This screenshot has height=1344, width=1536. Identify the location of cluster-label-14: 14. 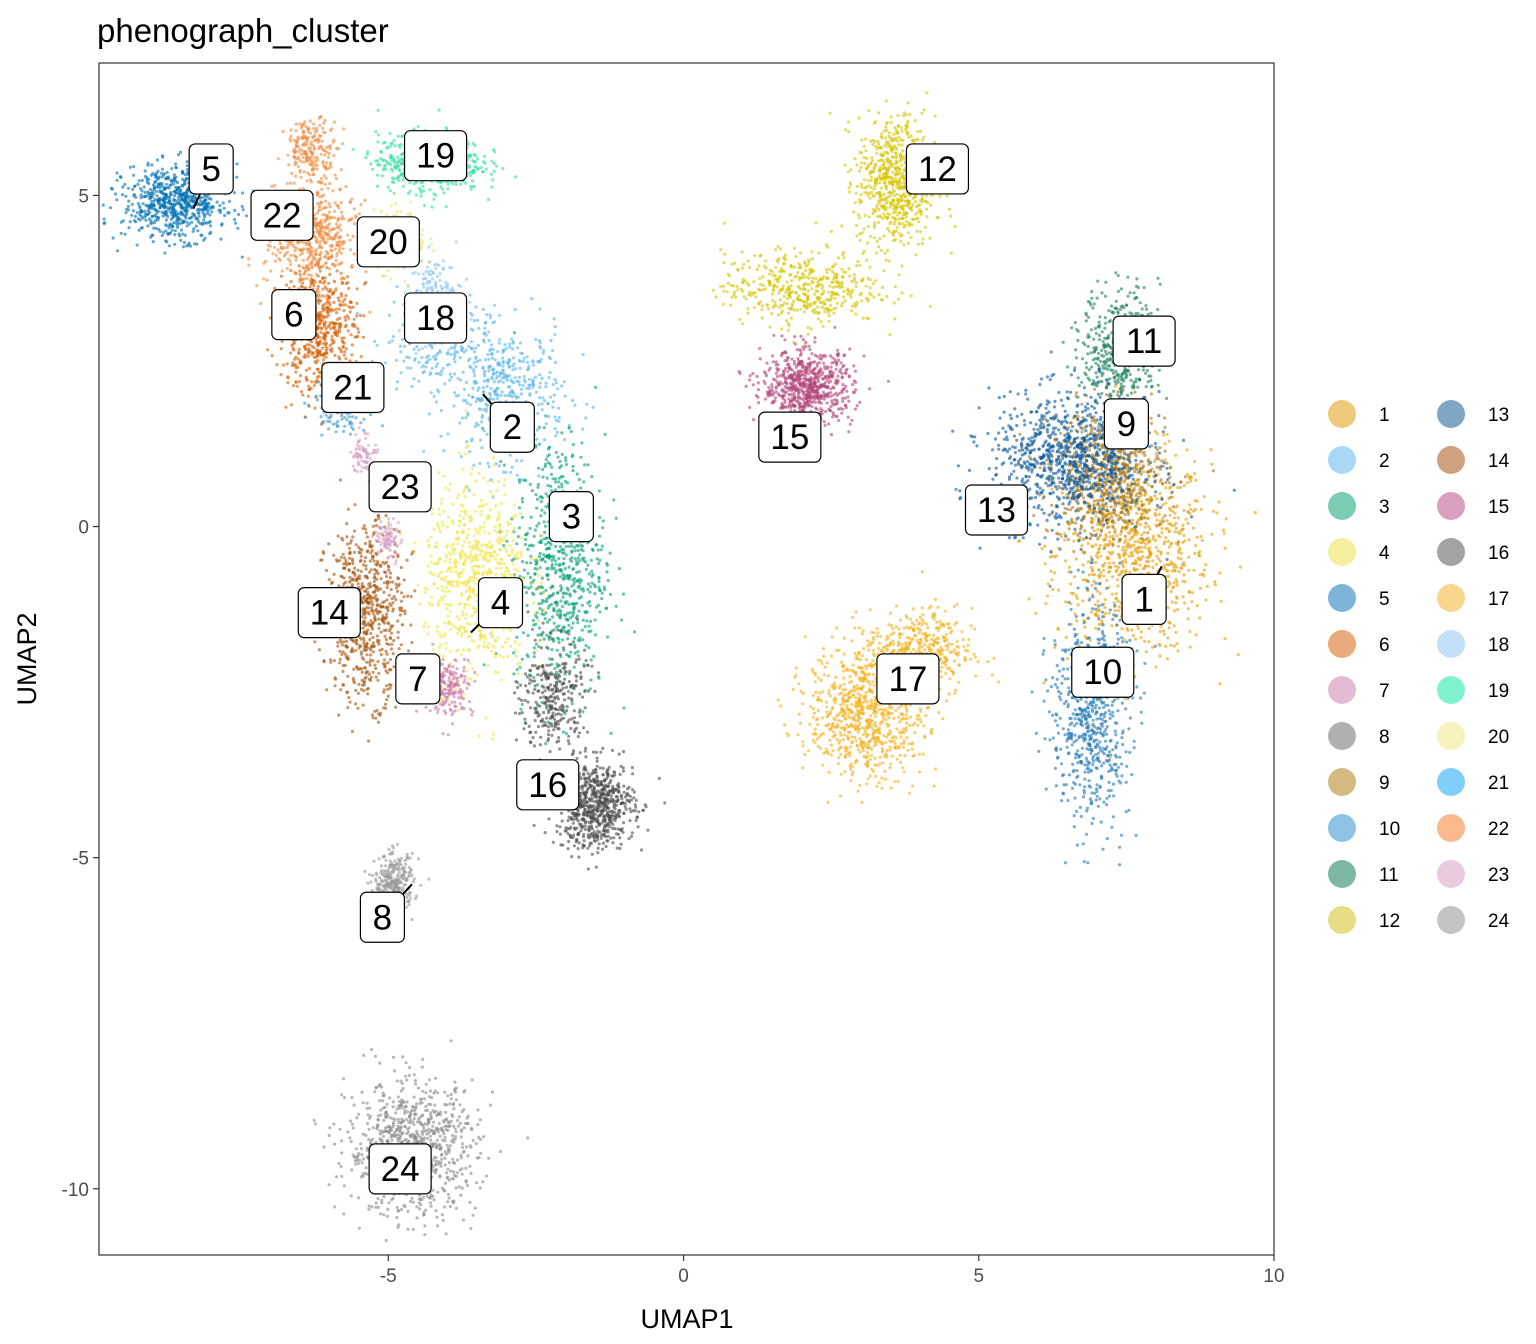
(329, 613).